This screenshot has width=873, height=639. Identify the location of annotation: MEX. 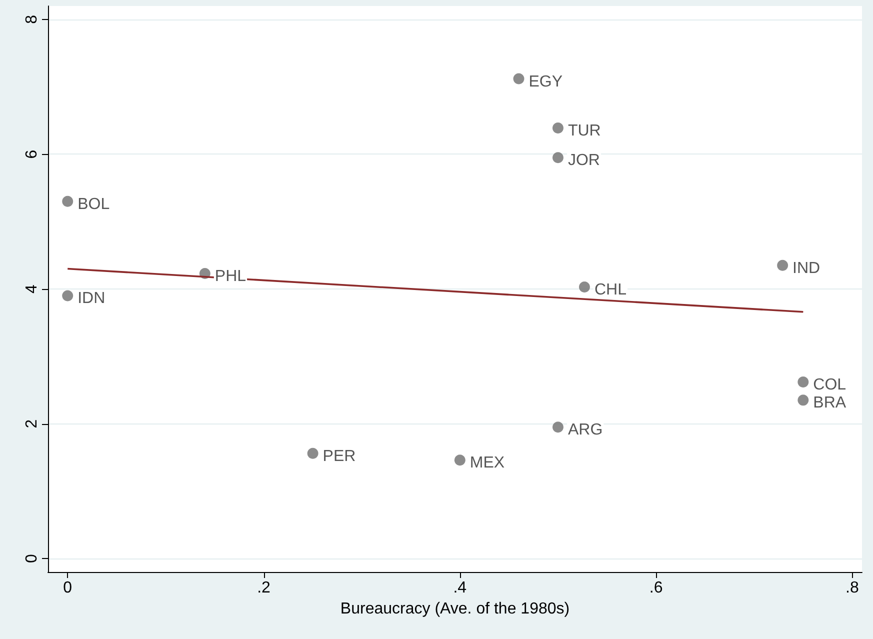
(487, 463).